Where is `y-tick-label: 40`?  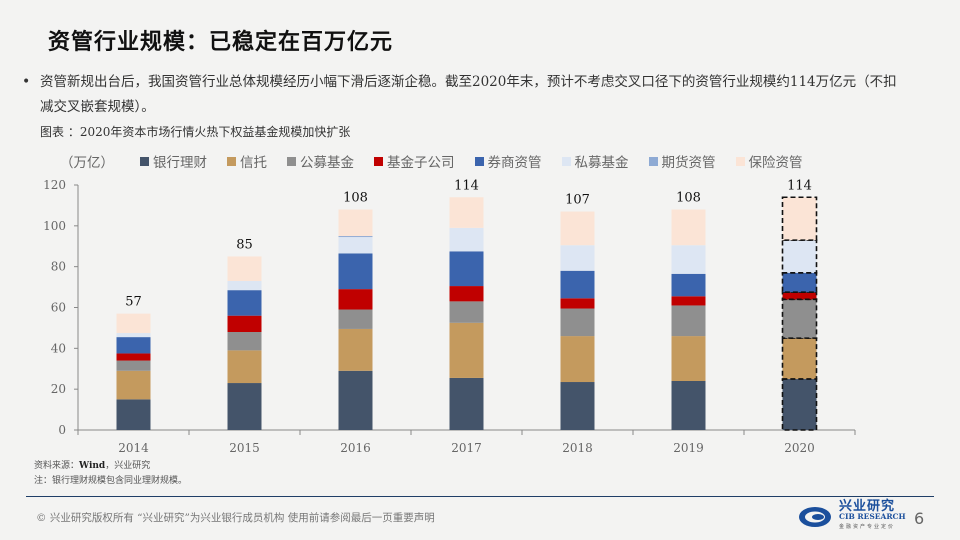
y-tick-label: 40 is located at coordinates (58, 348).